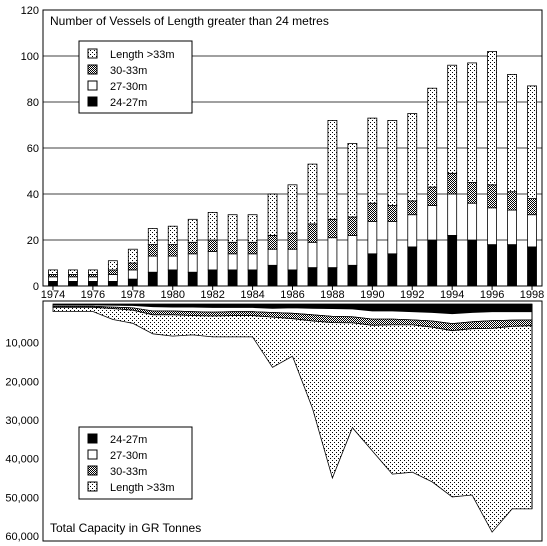 Image resolution: width=547 pixels, height=546 pixels. Describe the element at coordinates (372, 295) in the screenshot. I see `x-tick-label: 1990` at that location.